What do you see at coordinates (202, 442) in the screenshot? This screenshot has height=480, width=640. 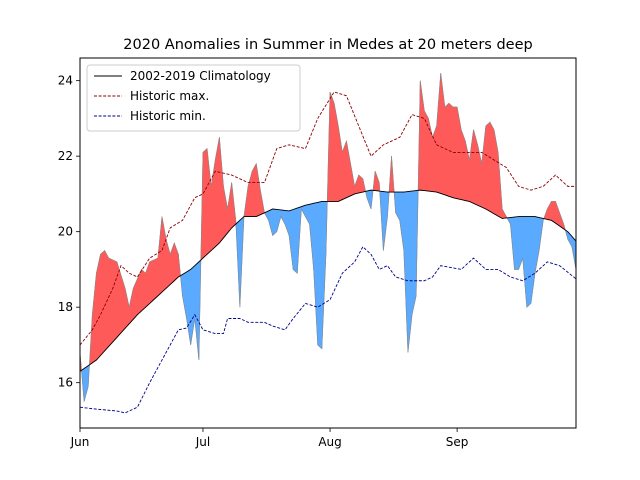 I see `x-tick-label: Jul` at bounding box center [202, 442].